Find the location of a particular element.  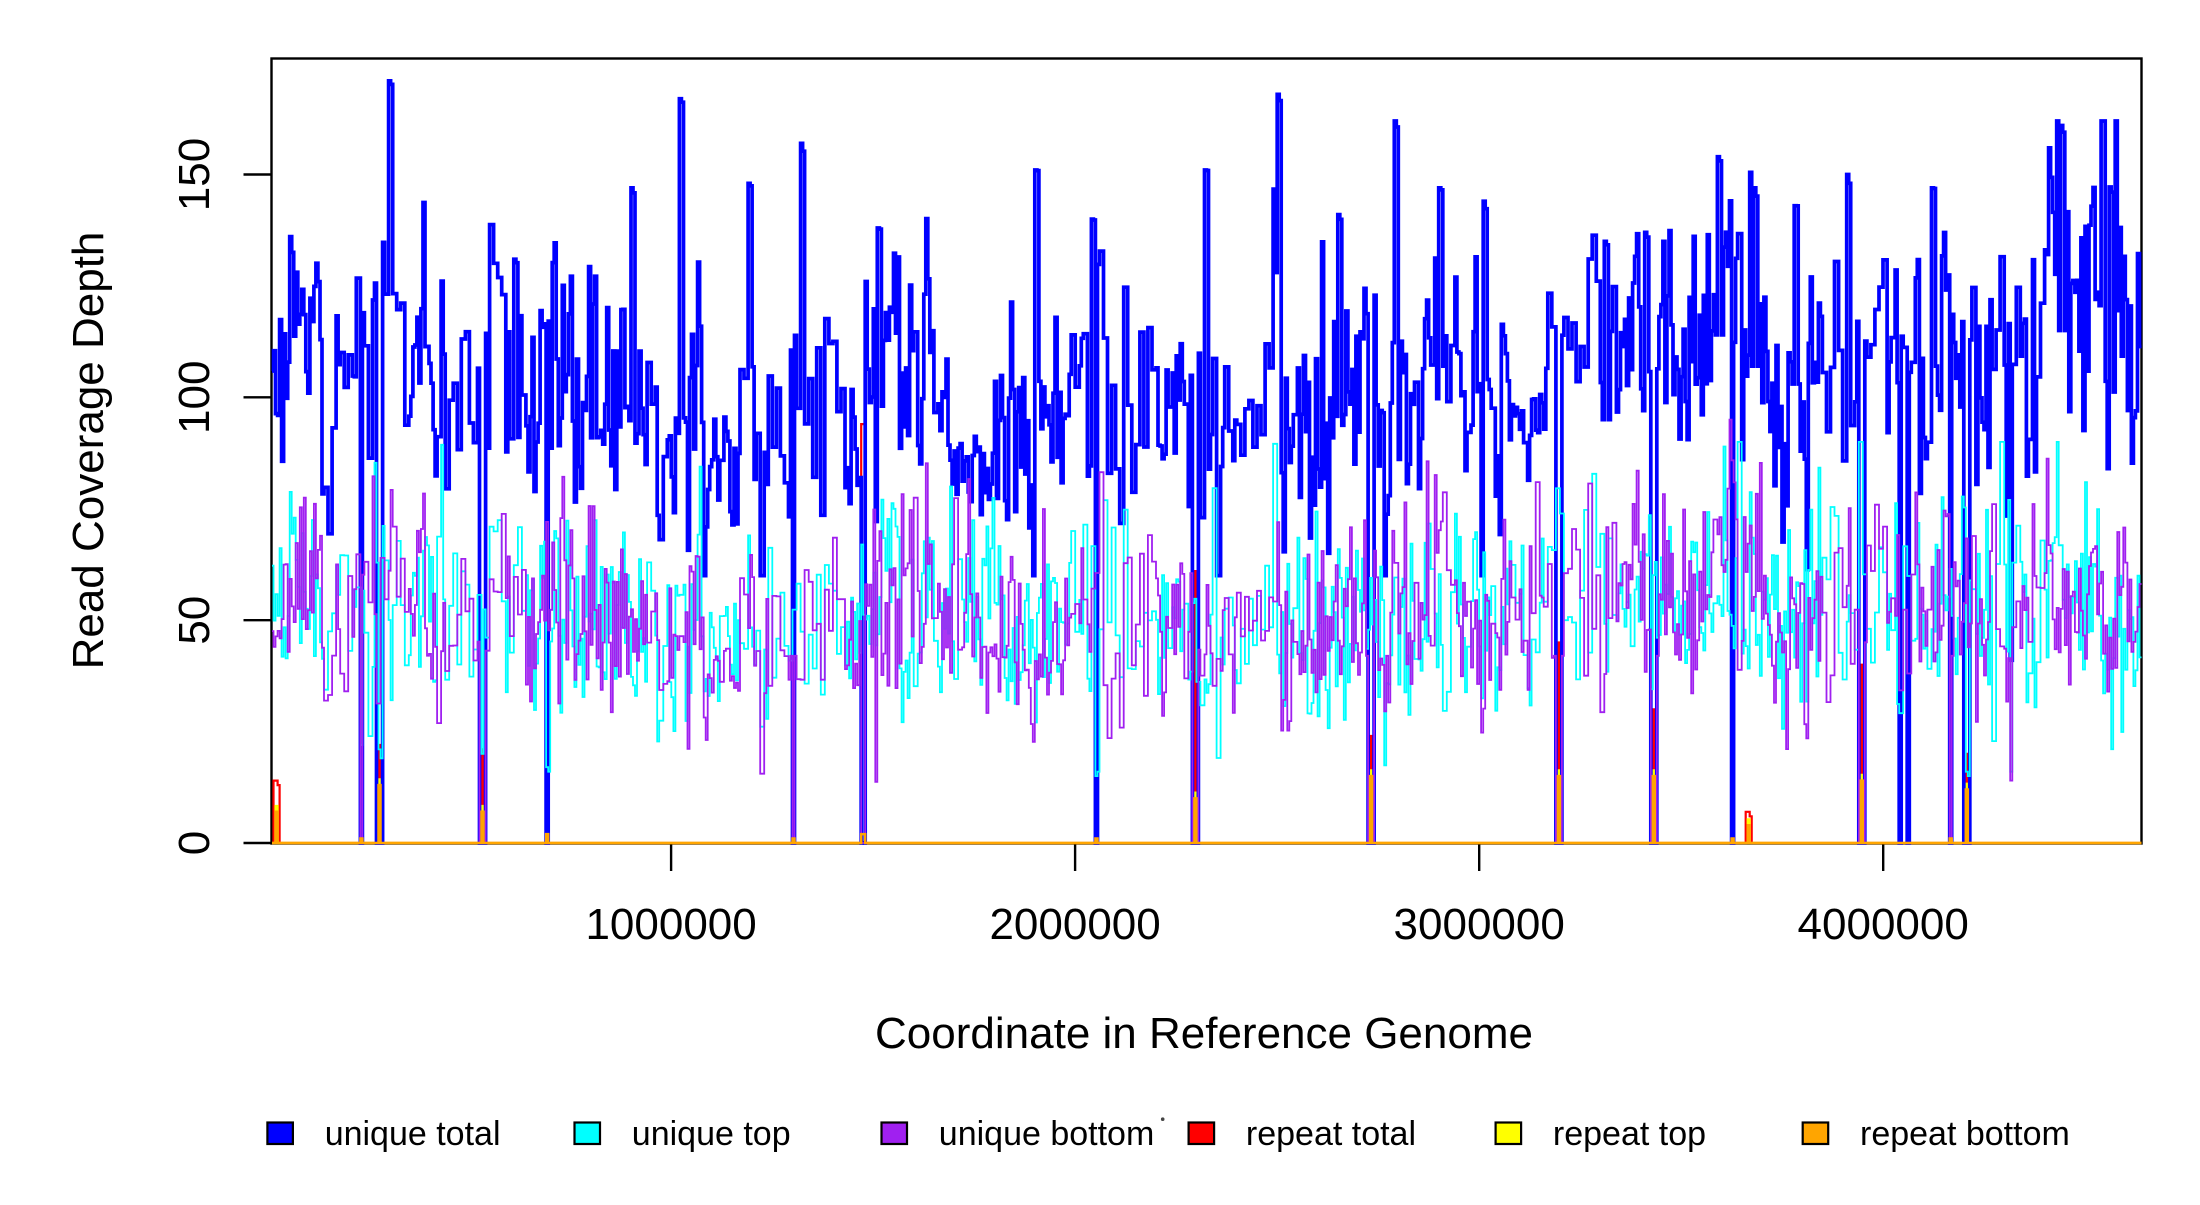

svg-text: 4000000 is located at coordinates (1883, 924).